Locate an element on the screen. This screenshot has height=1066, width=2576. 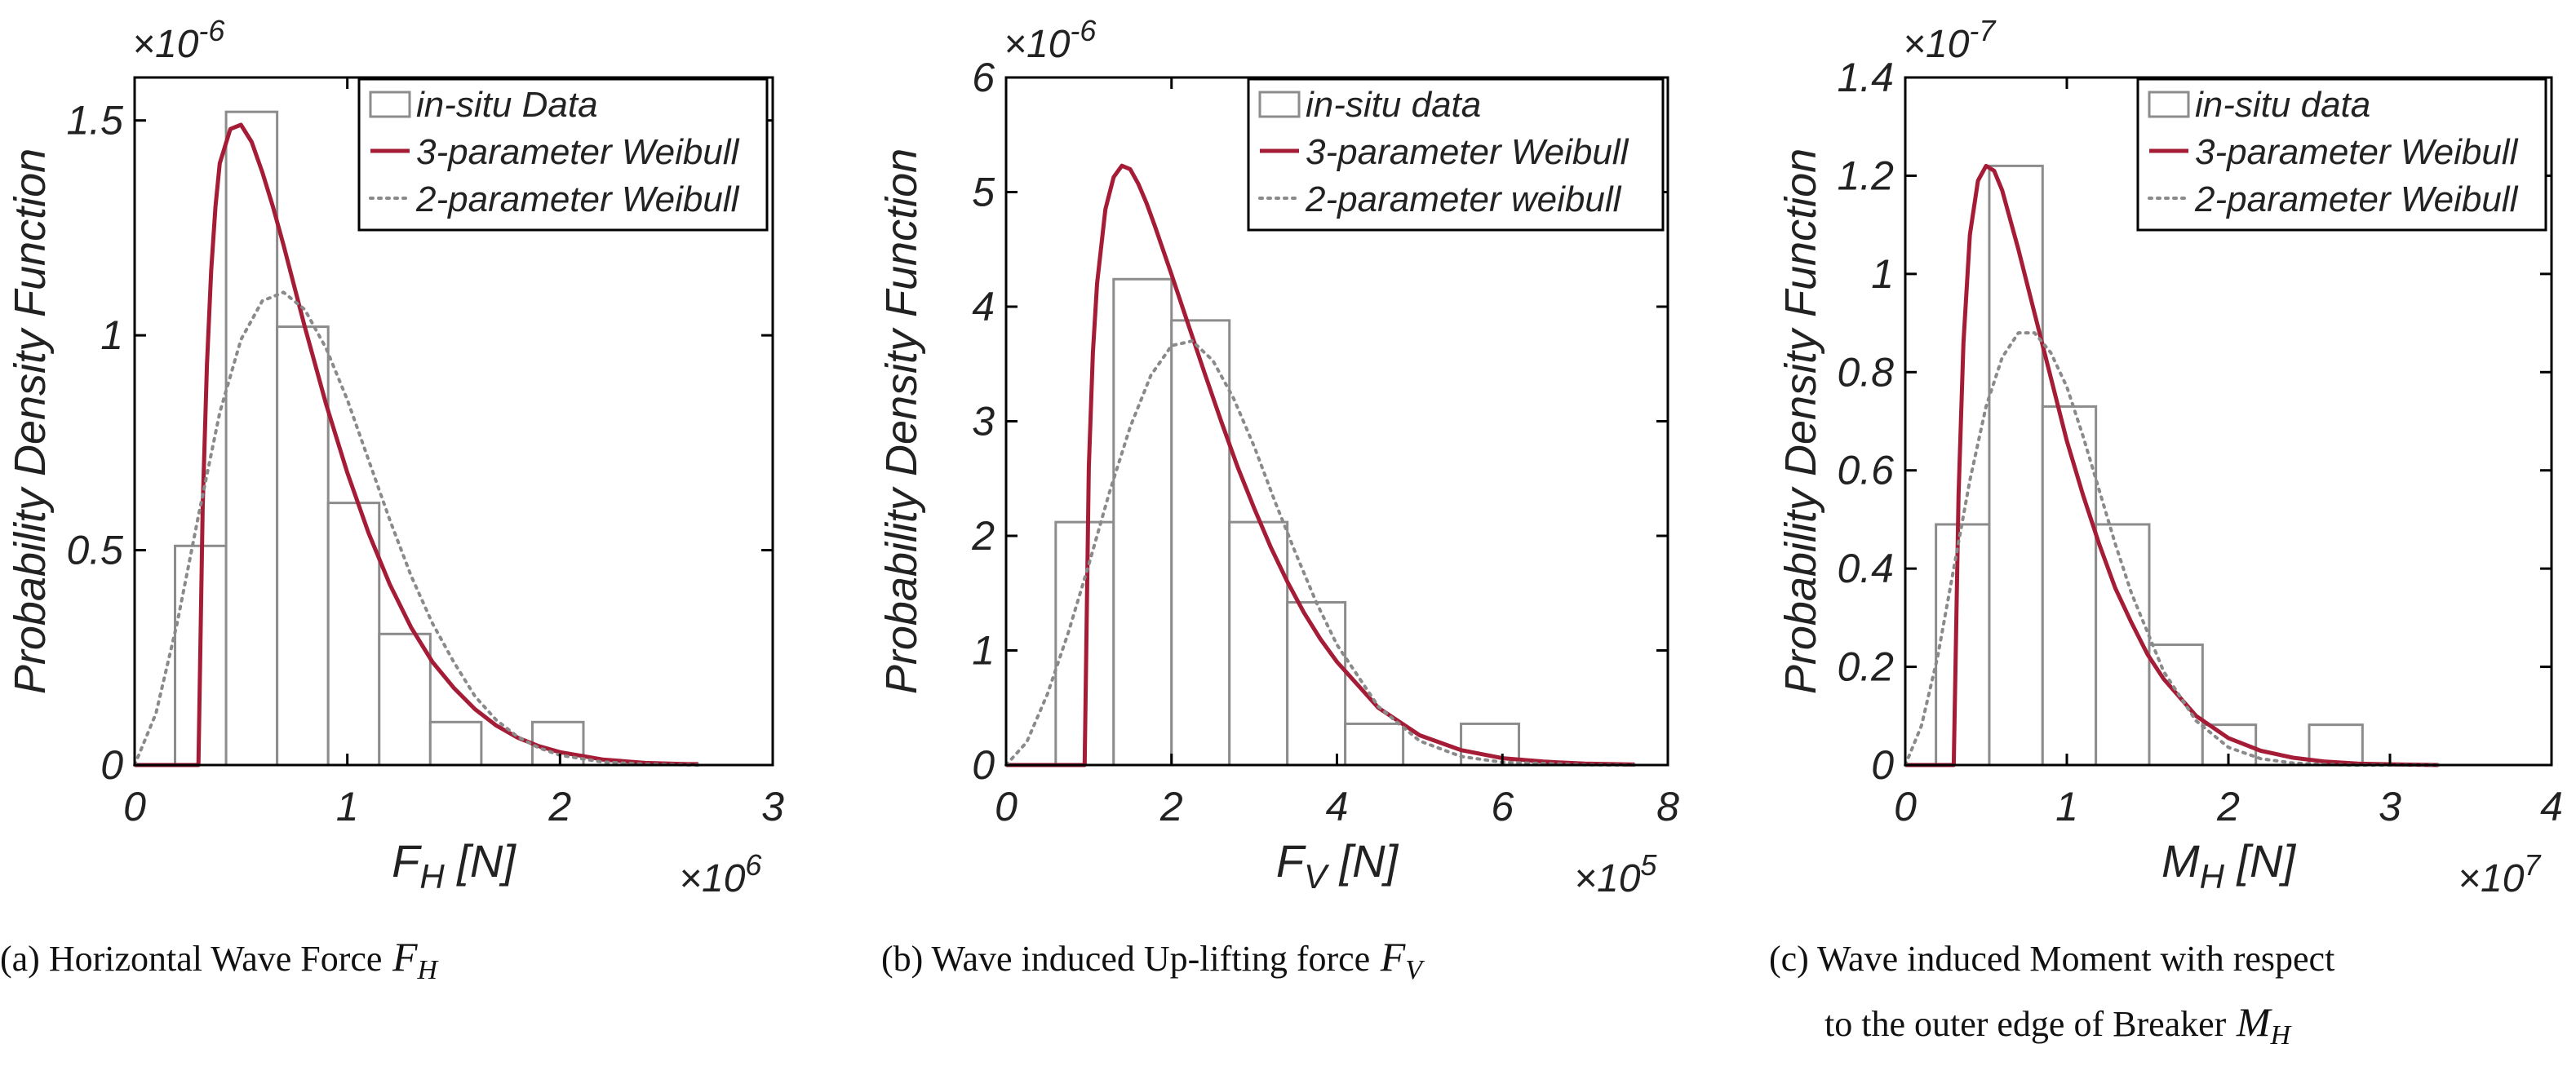
x-axis-multiplier: ×10⁵ is located at coordinates (1615, 874).